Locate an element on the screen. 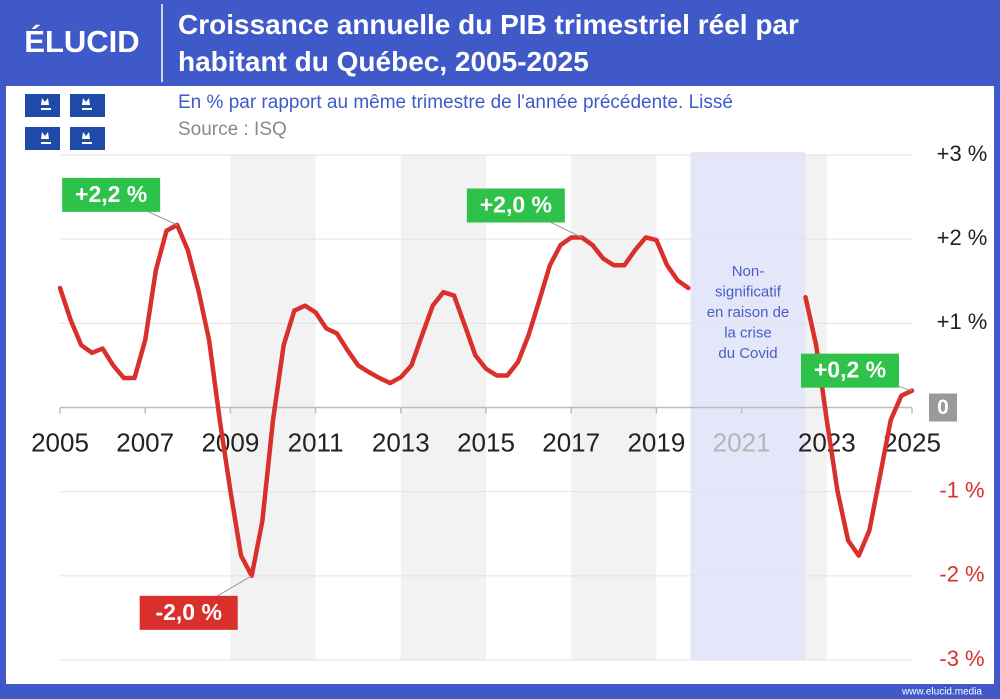 The height and width of the screenshot is (699, 1000). value-label: -2,0 % is located at coordinates (188, 612).